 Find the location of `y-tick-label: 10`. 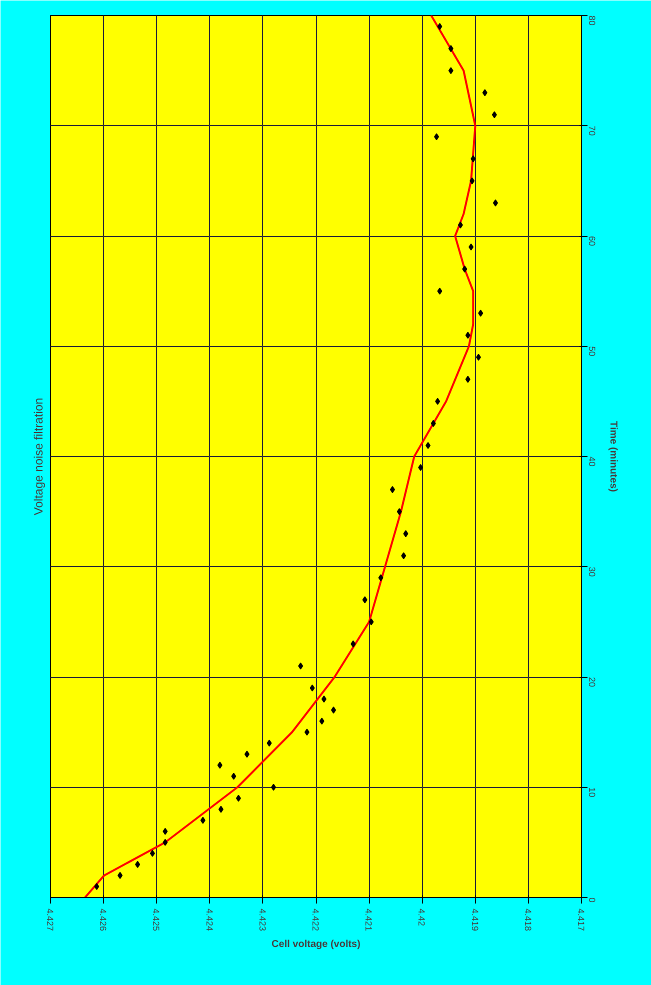

y-tick-label: 10 is located at coordinates (592, 792).